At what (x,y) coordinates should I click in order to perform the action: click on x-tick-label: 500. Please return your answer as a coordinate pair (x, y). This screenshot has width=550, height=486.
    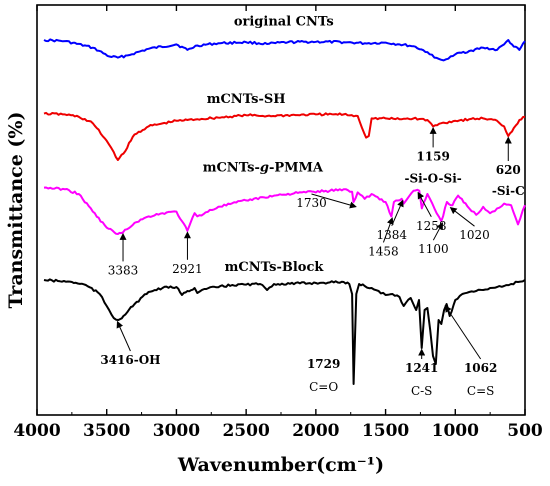
    Looking at the image, I should click on (525, 431).